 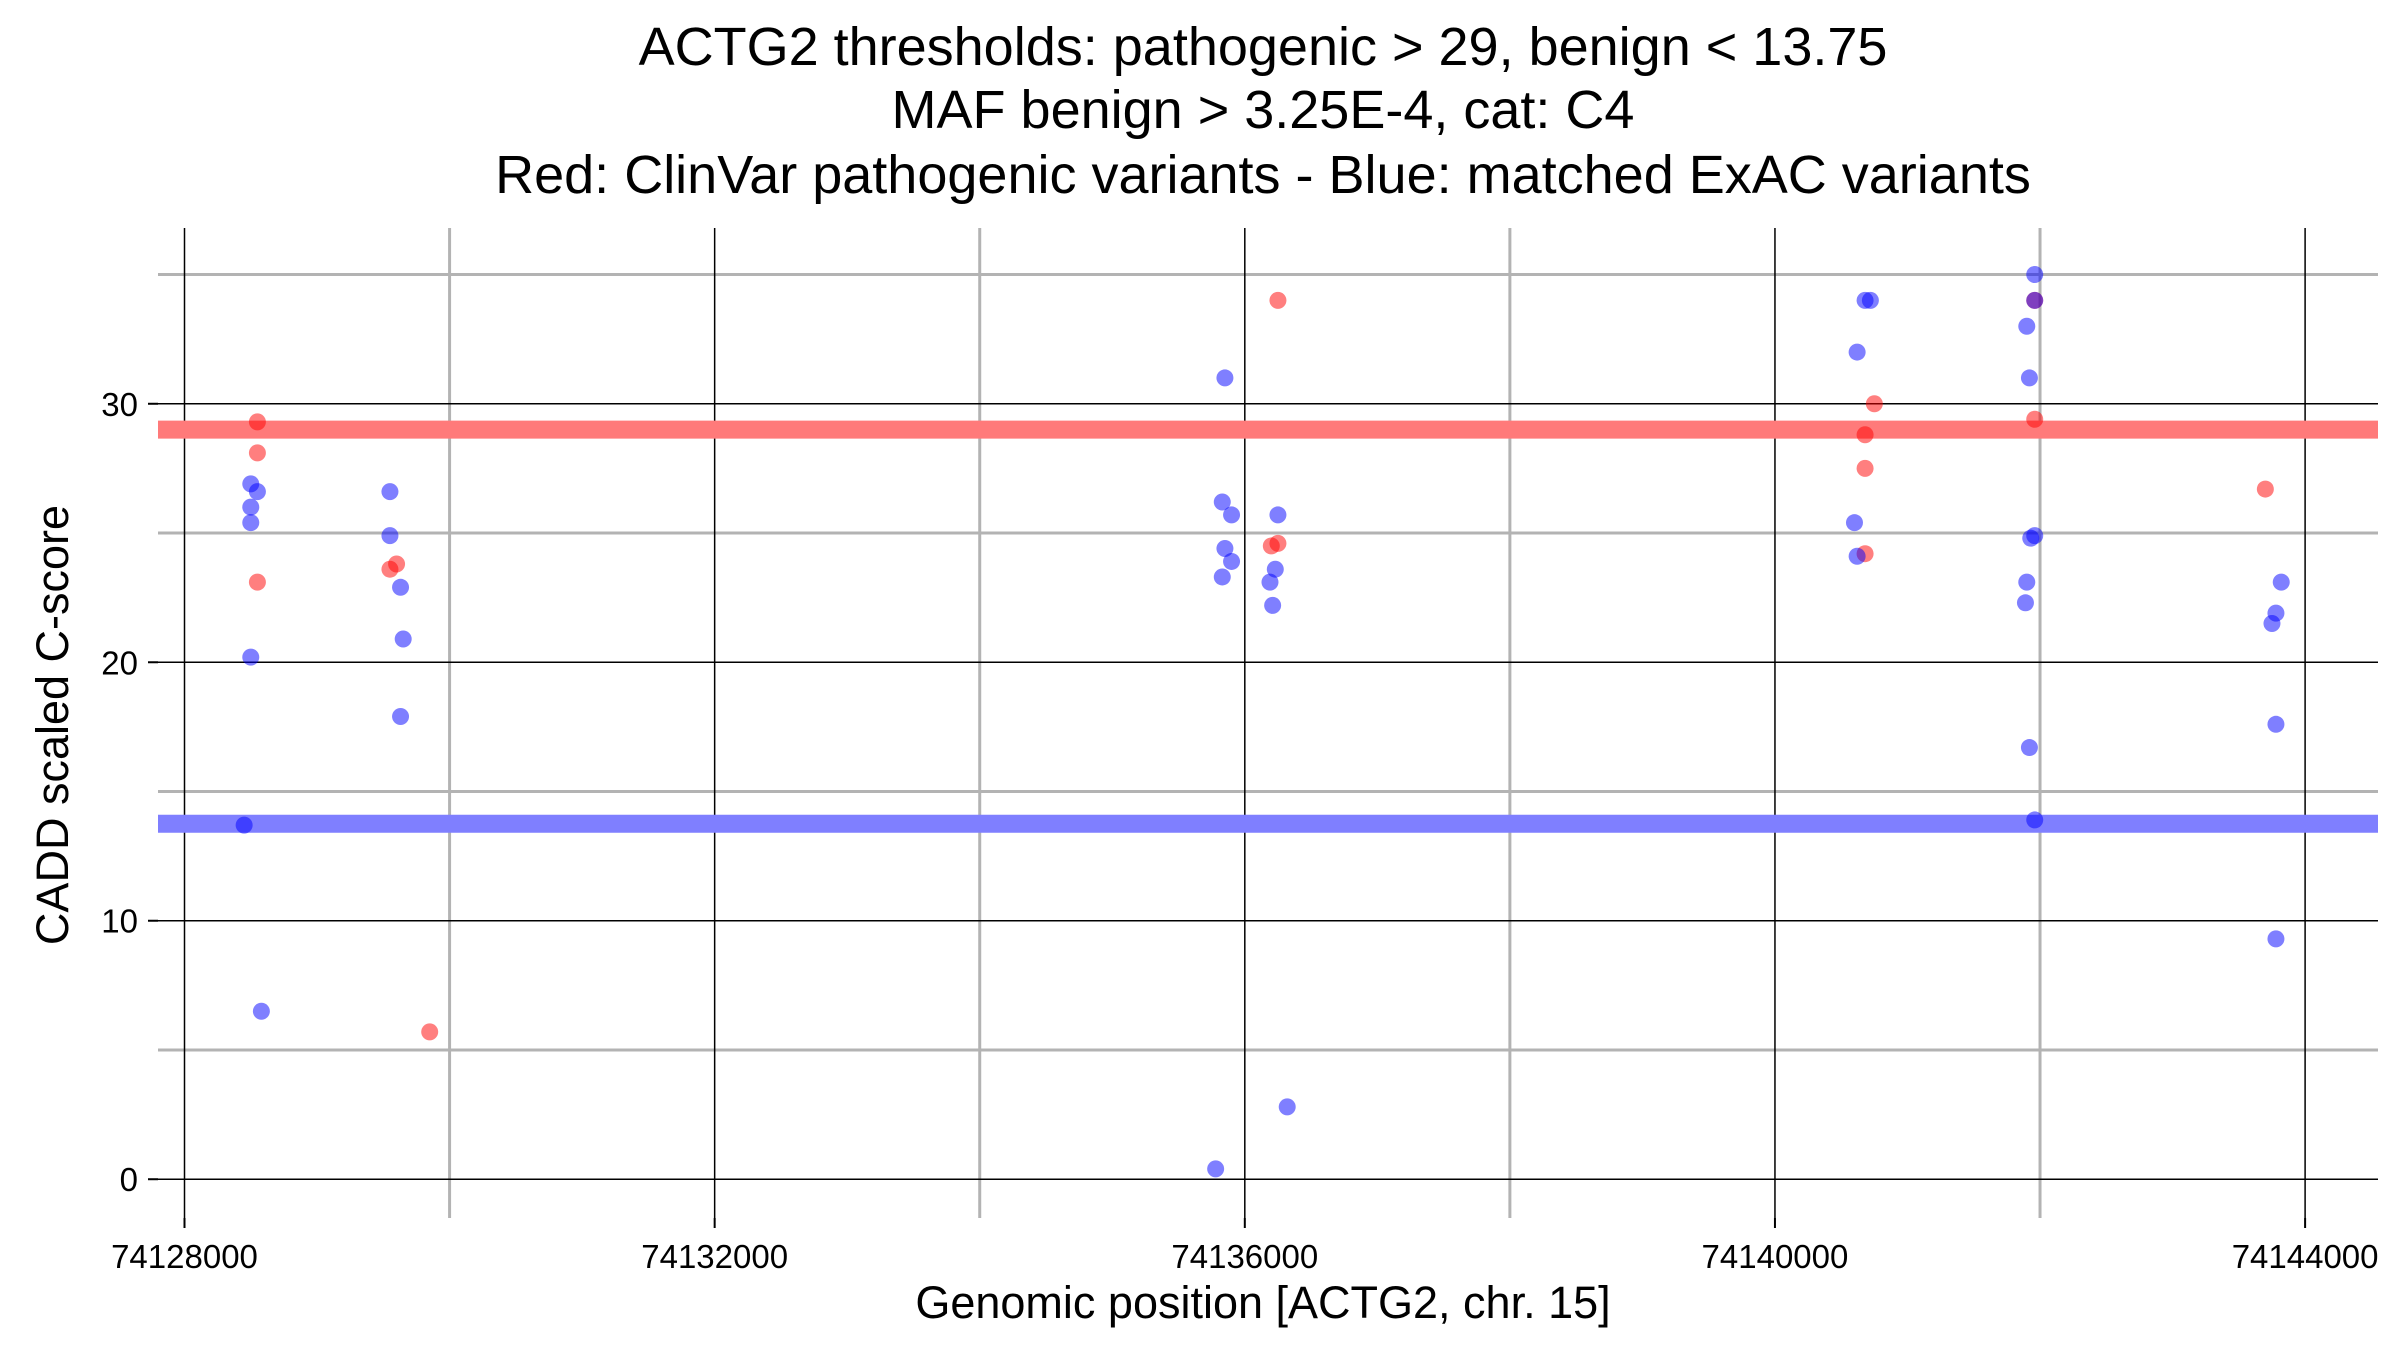 What do you see at coordinates (119, 662) in the screenshot?
I see `y-tick-label: 20` at bounding box center [119, 662].